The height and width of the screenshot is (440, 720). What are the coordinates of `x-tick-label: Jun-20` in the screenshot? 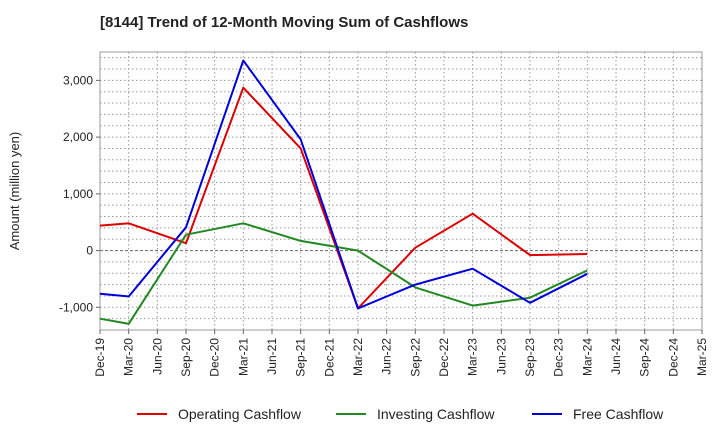 It's located at (157, 356).